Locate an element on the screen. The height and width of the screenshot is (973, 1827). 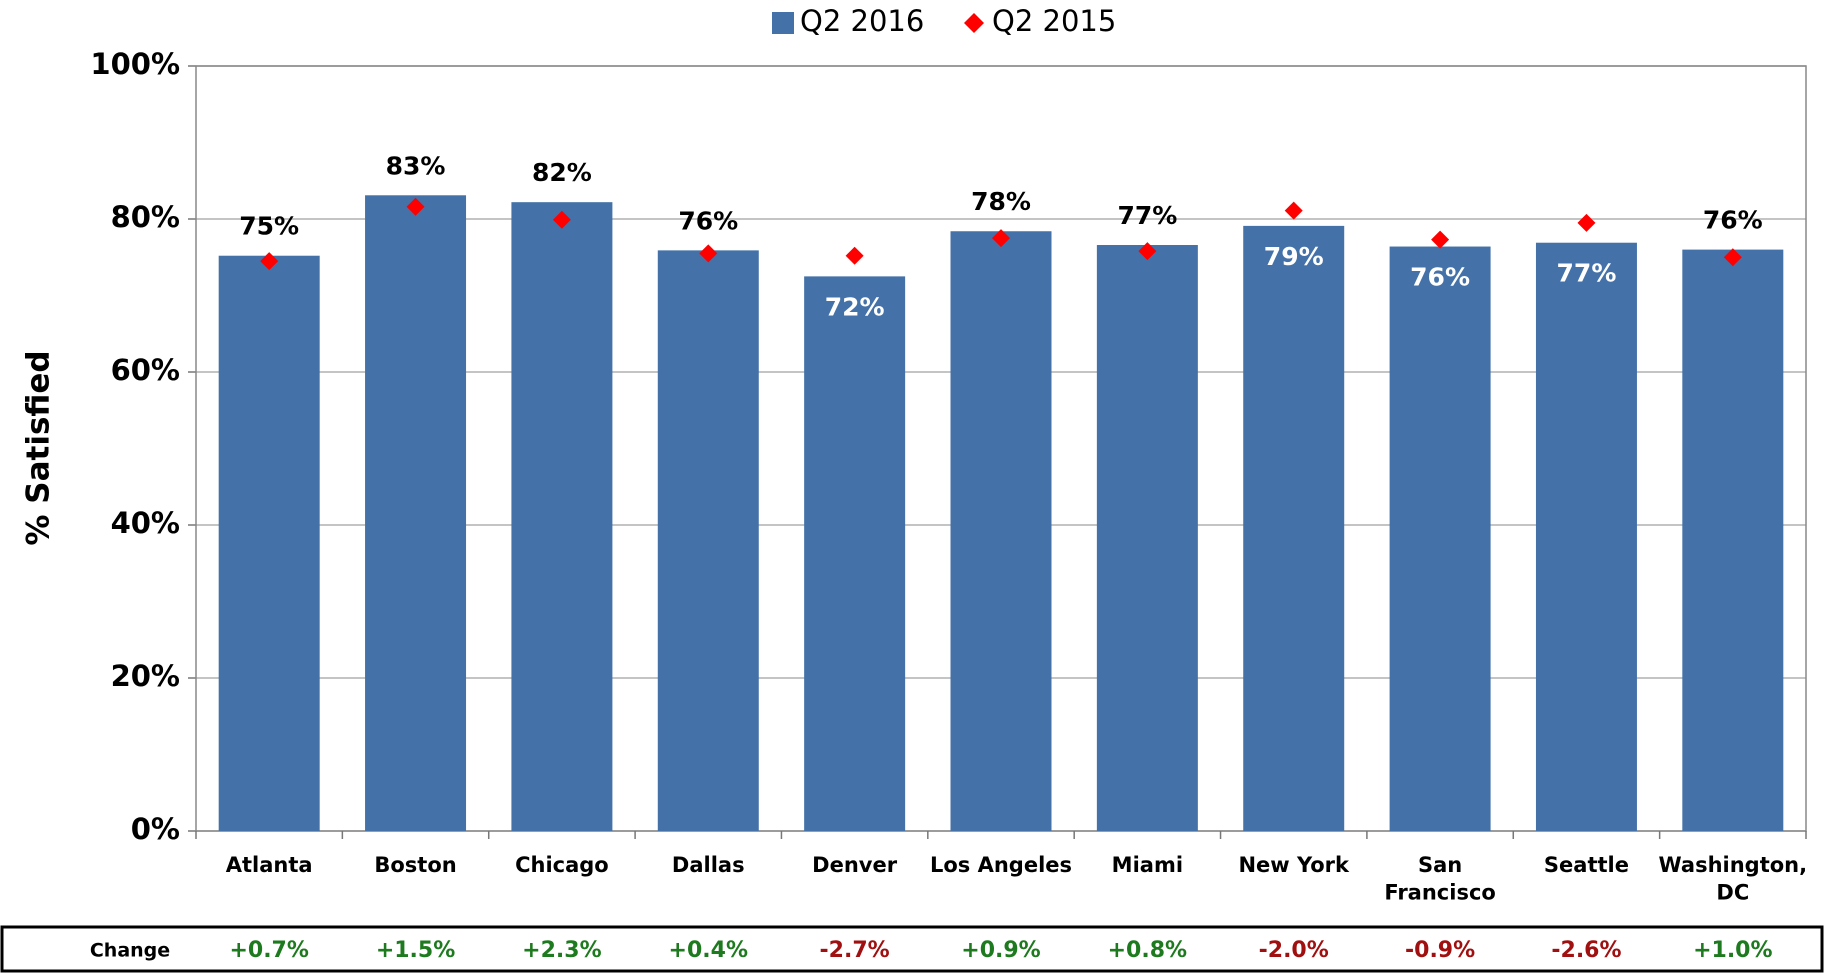
change-box is located at coordinates (912, 949).